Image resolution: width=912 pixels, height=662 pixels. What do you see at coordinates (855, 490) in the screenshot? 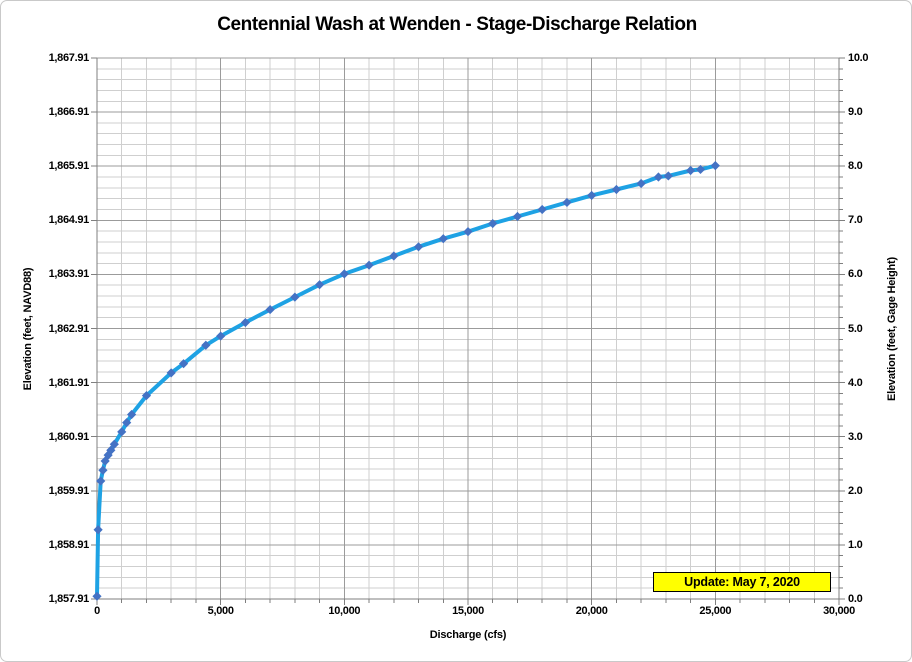
I see `right-axis-tick-label: 2.0` at bounding box center [855, 490].